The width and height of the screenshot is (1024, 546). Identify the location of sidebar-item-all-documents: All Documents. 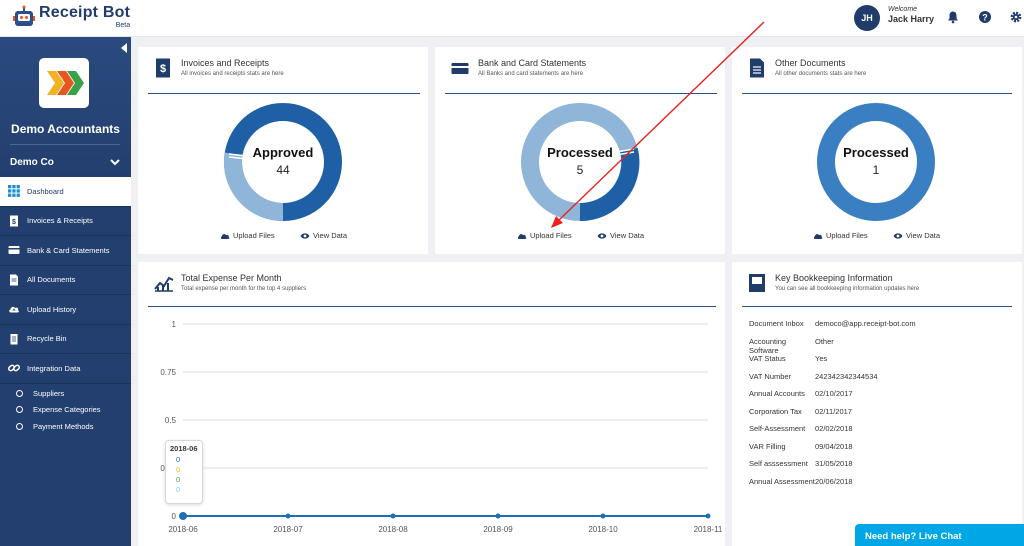
(65, 280).